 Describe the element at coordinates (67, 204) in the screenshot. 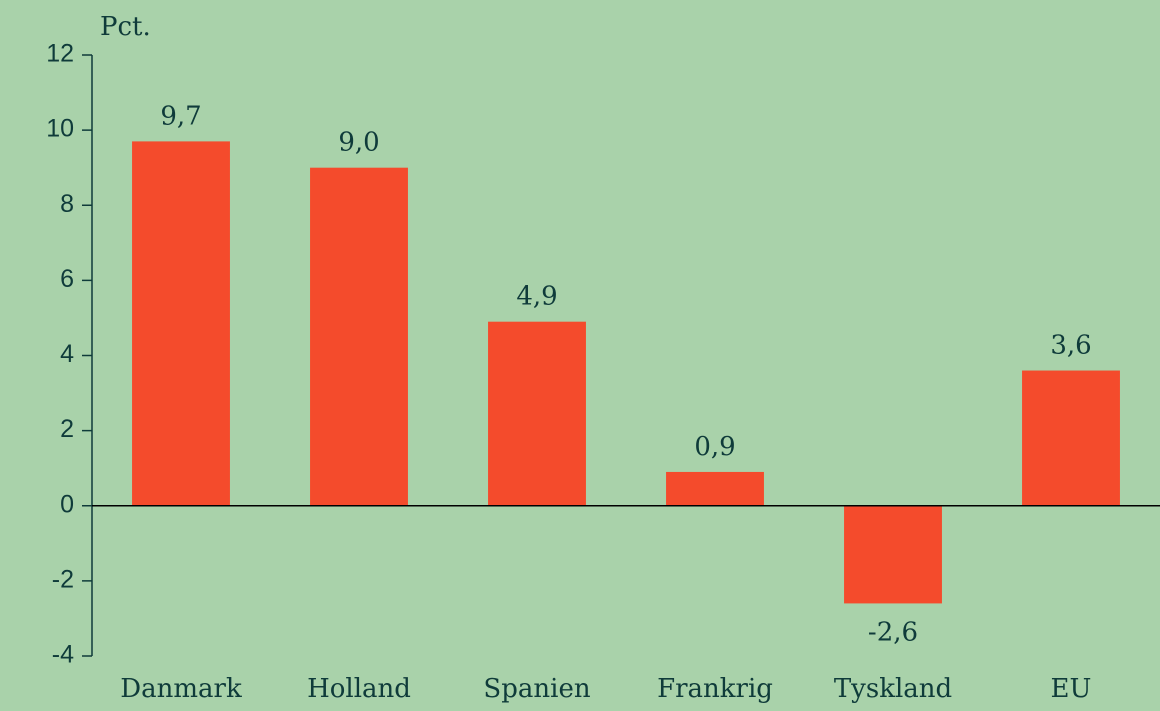

I see `y-tick-label: 8` at that location.